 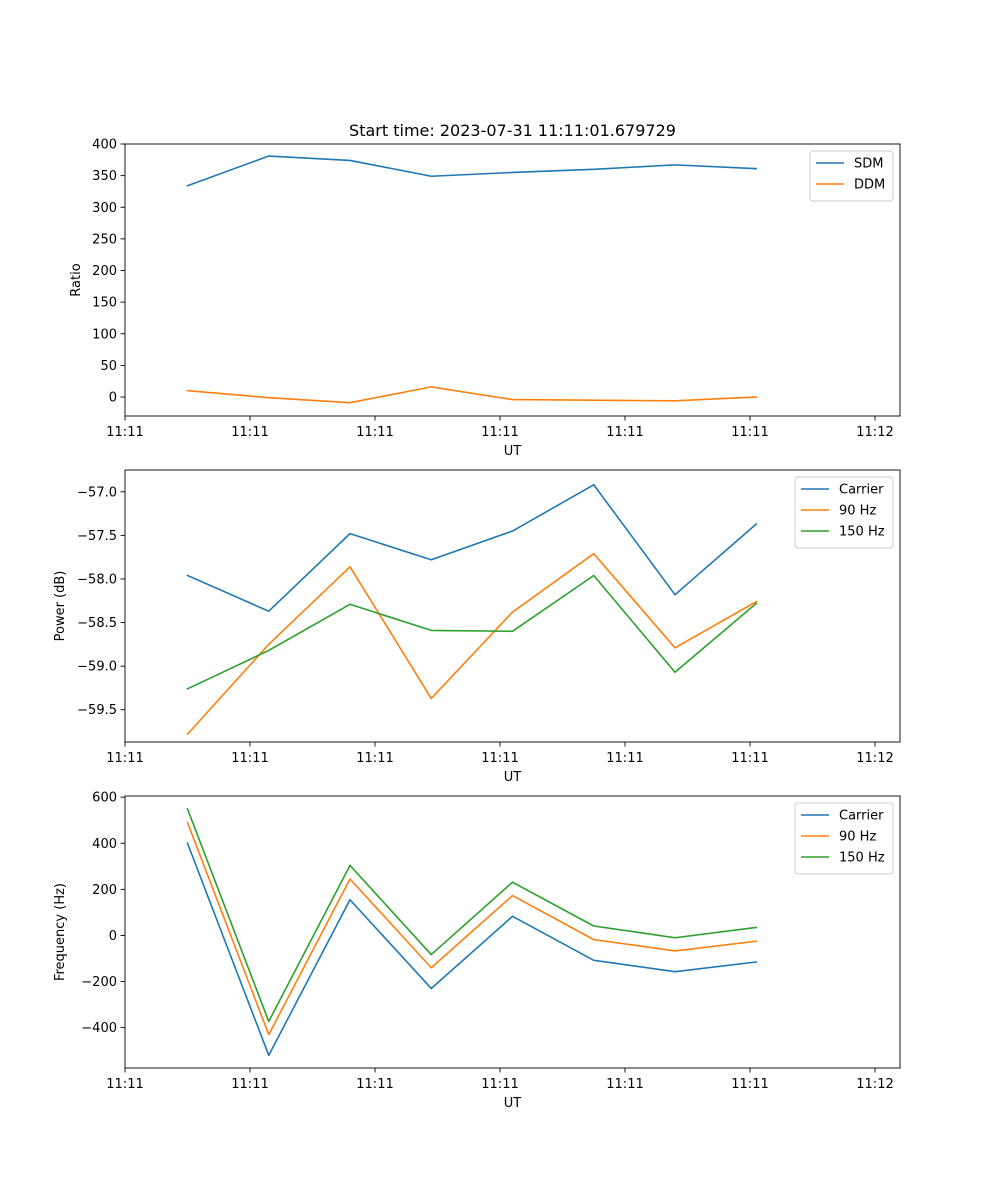 I want to click on y-tick-label: 250, so click(x=104, y=239).